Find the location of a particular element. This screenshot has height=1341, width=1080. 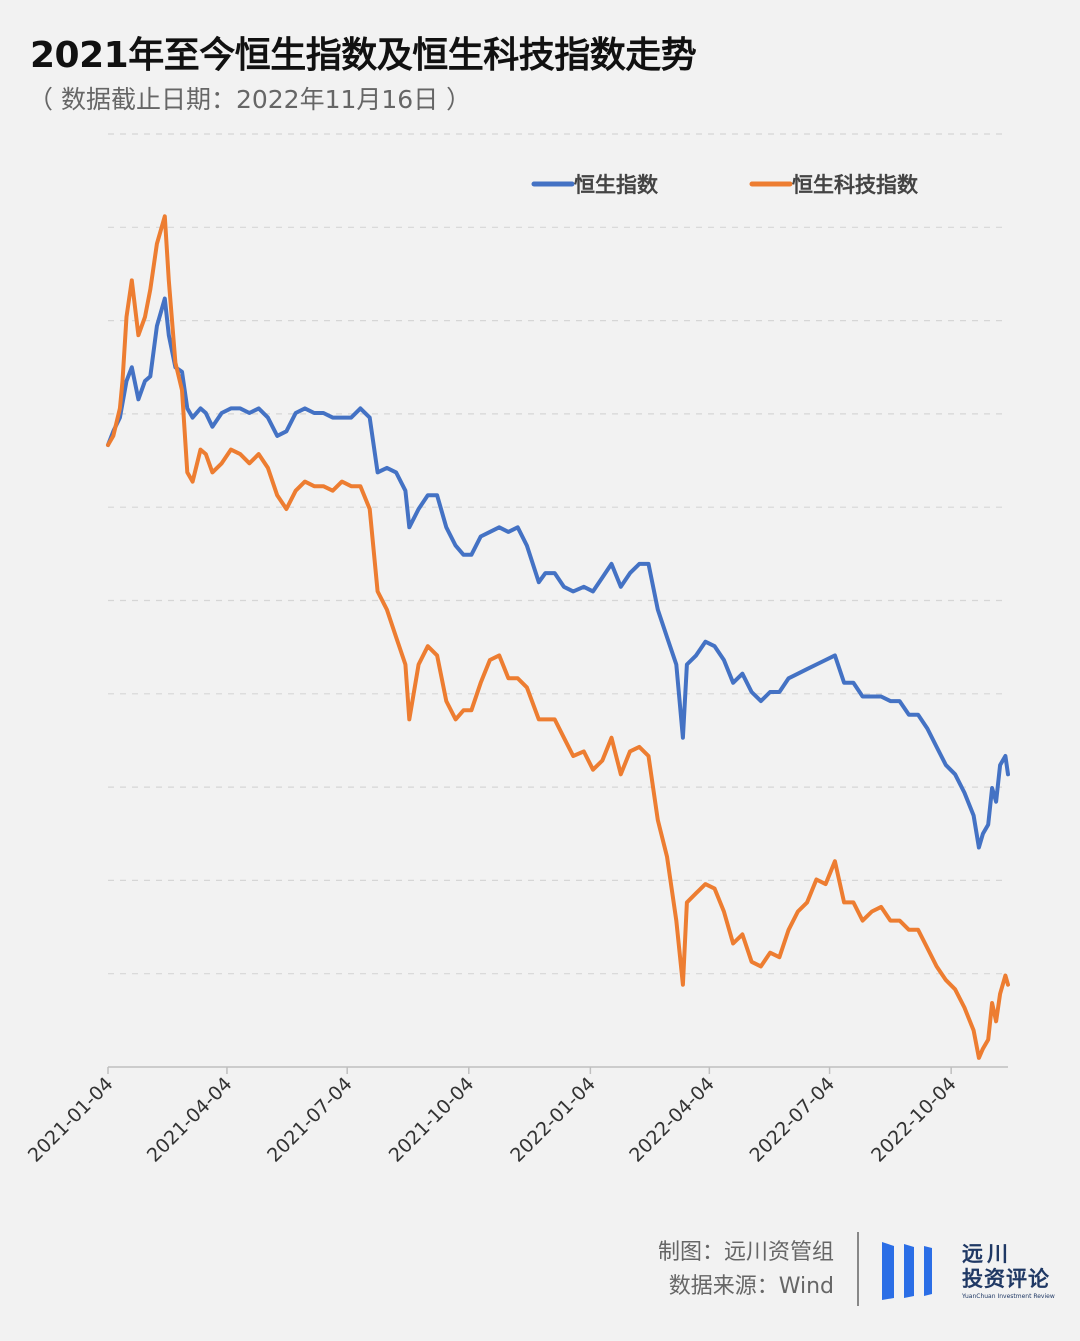

legend-label: 恒生科技指数 is located at coordinates (855, 185).